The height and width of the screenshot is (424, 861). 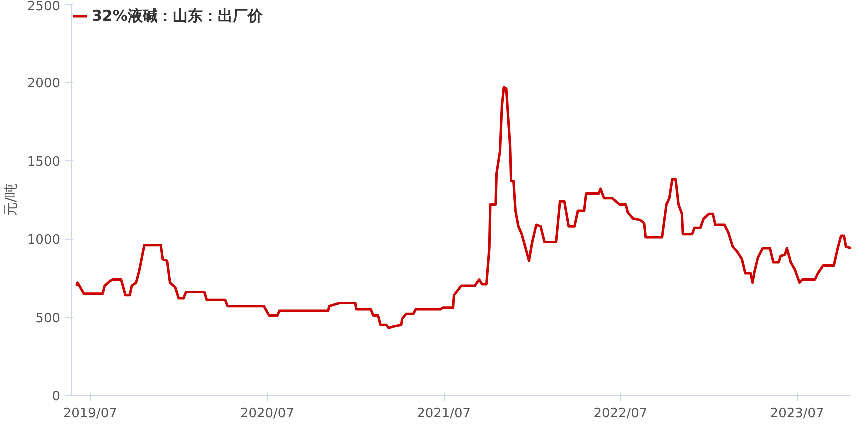 What do you see at coordinates (267, 414) in the screenshot?
I see `x-tick-label: 2020/07` at bounding box center [267, 414].